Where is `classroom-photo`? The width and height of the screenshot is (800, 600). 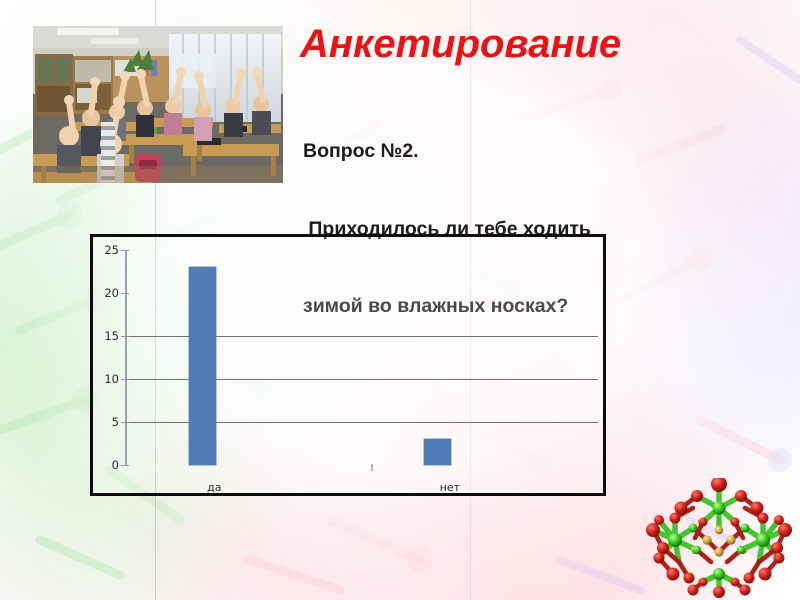
classroom-photo is located at coordinates (158, 104).